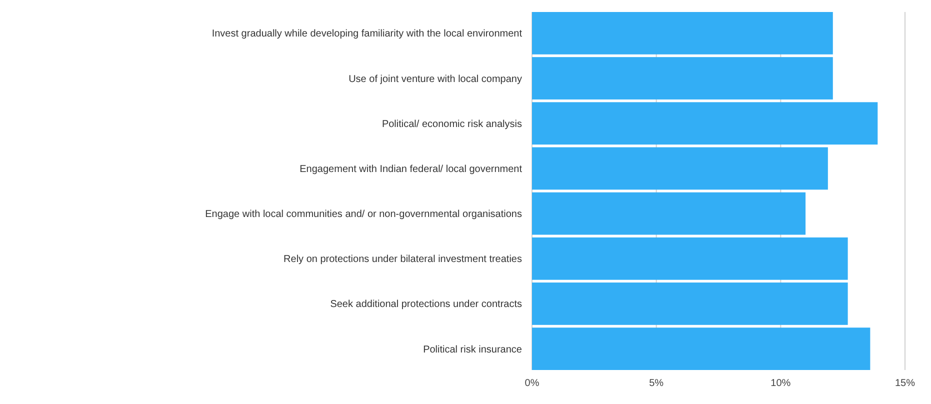  What do you see at coordinates (411, 169) in the screenshot?
I see `y-tick-label: Engagement with Indian federal/ local government` at bounding box center [411, 169].